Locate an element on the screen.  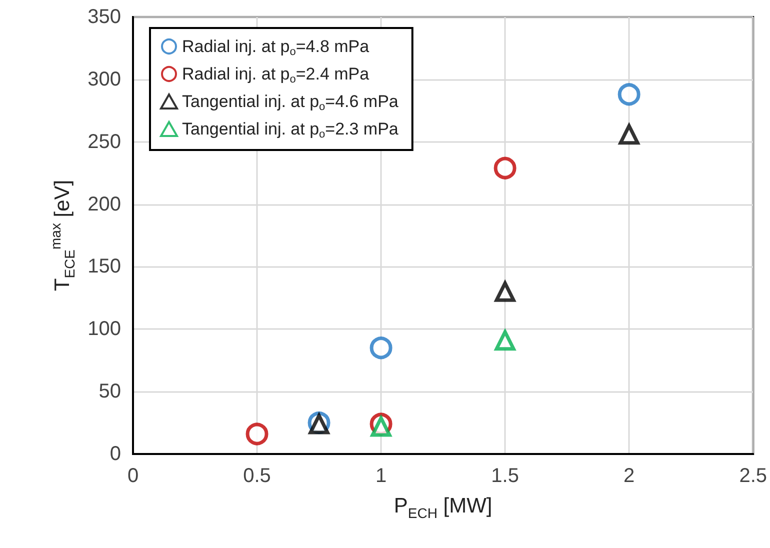
y-tick-label: 150 is located at coordinates (104, 267).